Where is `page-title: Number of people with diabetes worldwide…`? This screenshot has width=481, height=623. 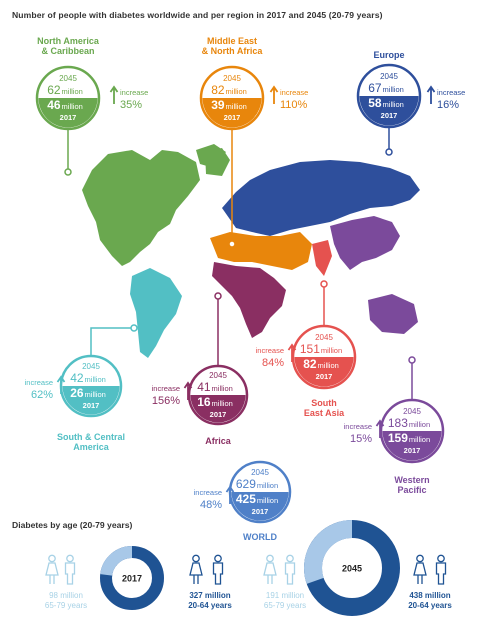
page-title: Number of people with diabetes worldwide… is located at coordinates (197, 15).